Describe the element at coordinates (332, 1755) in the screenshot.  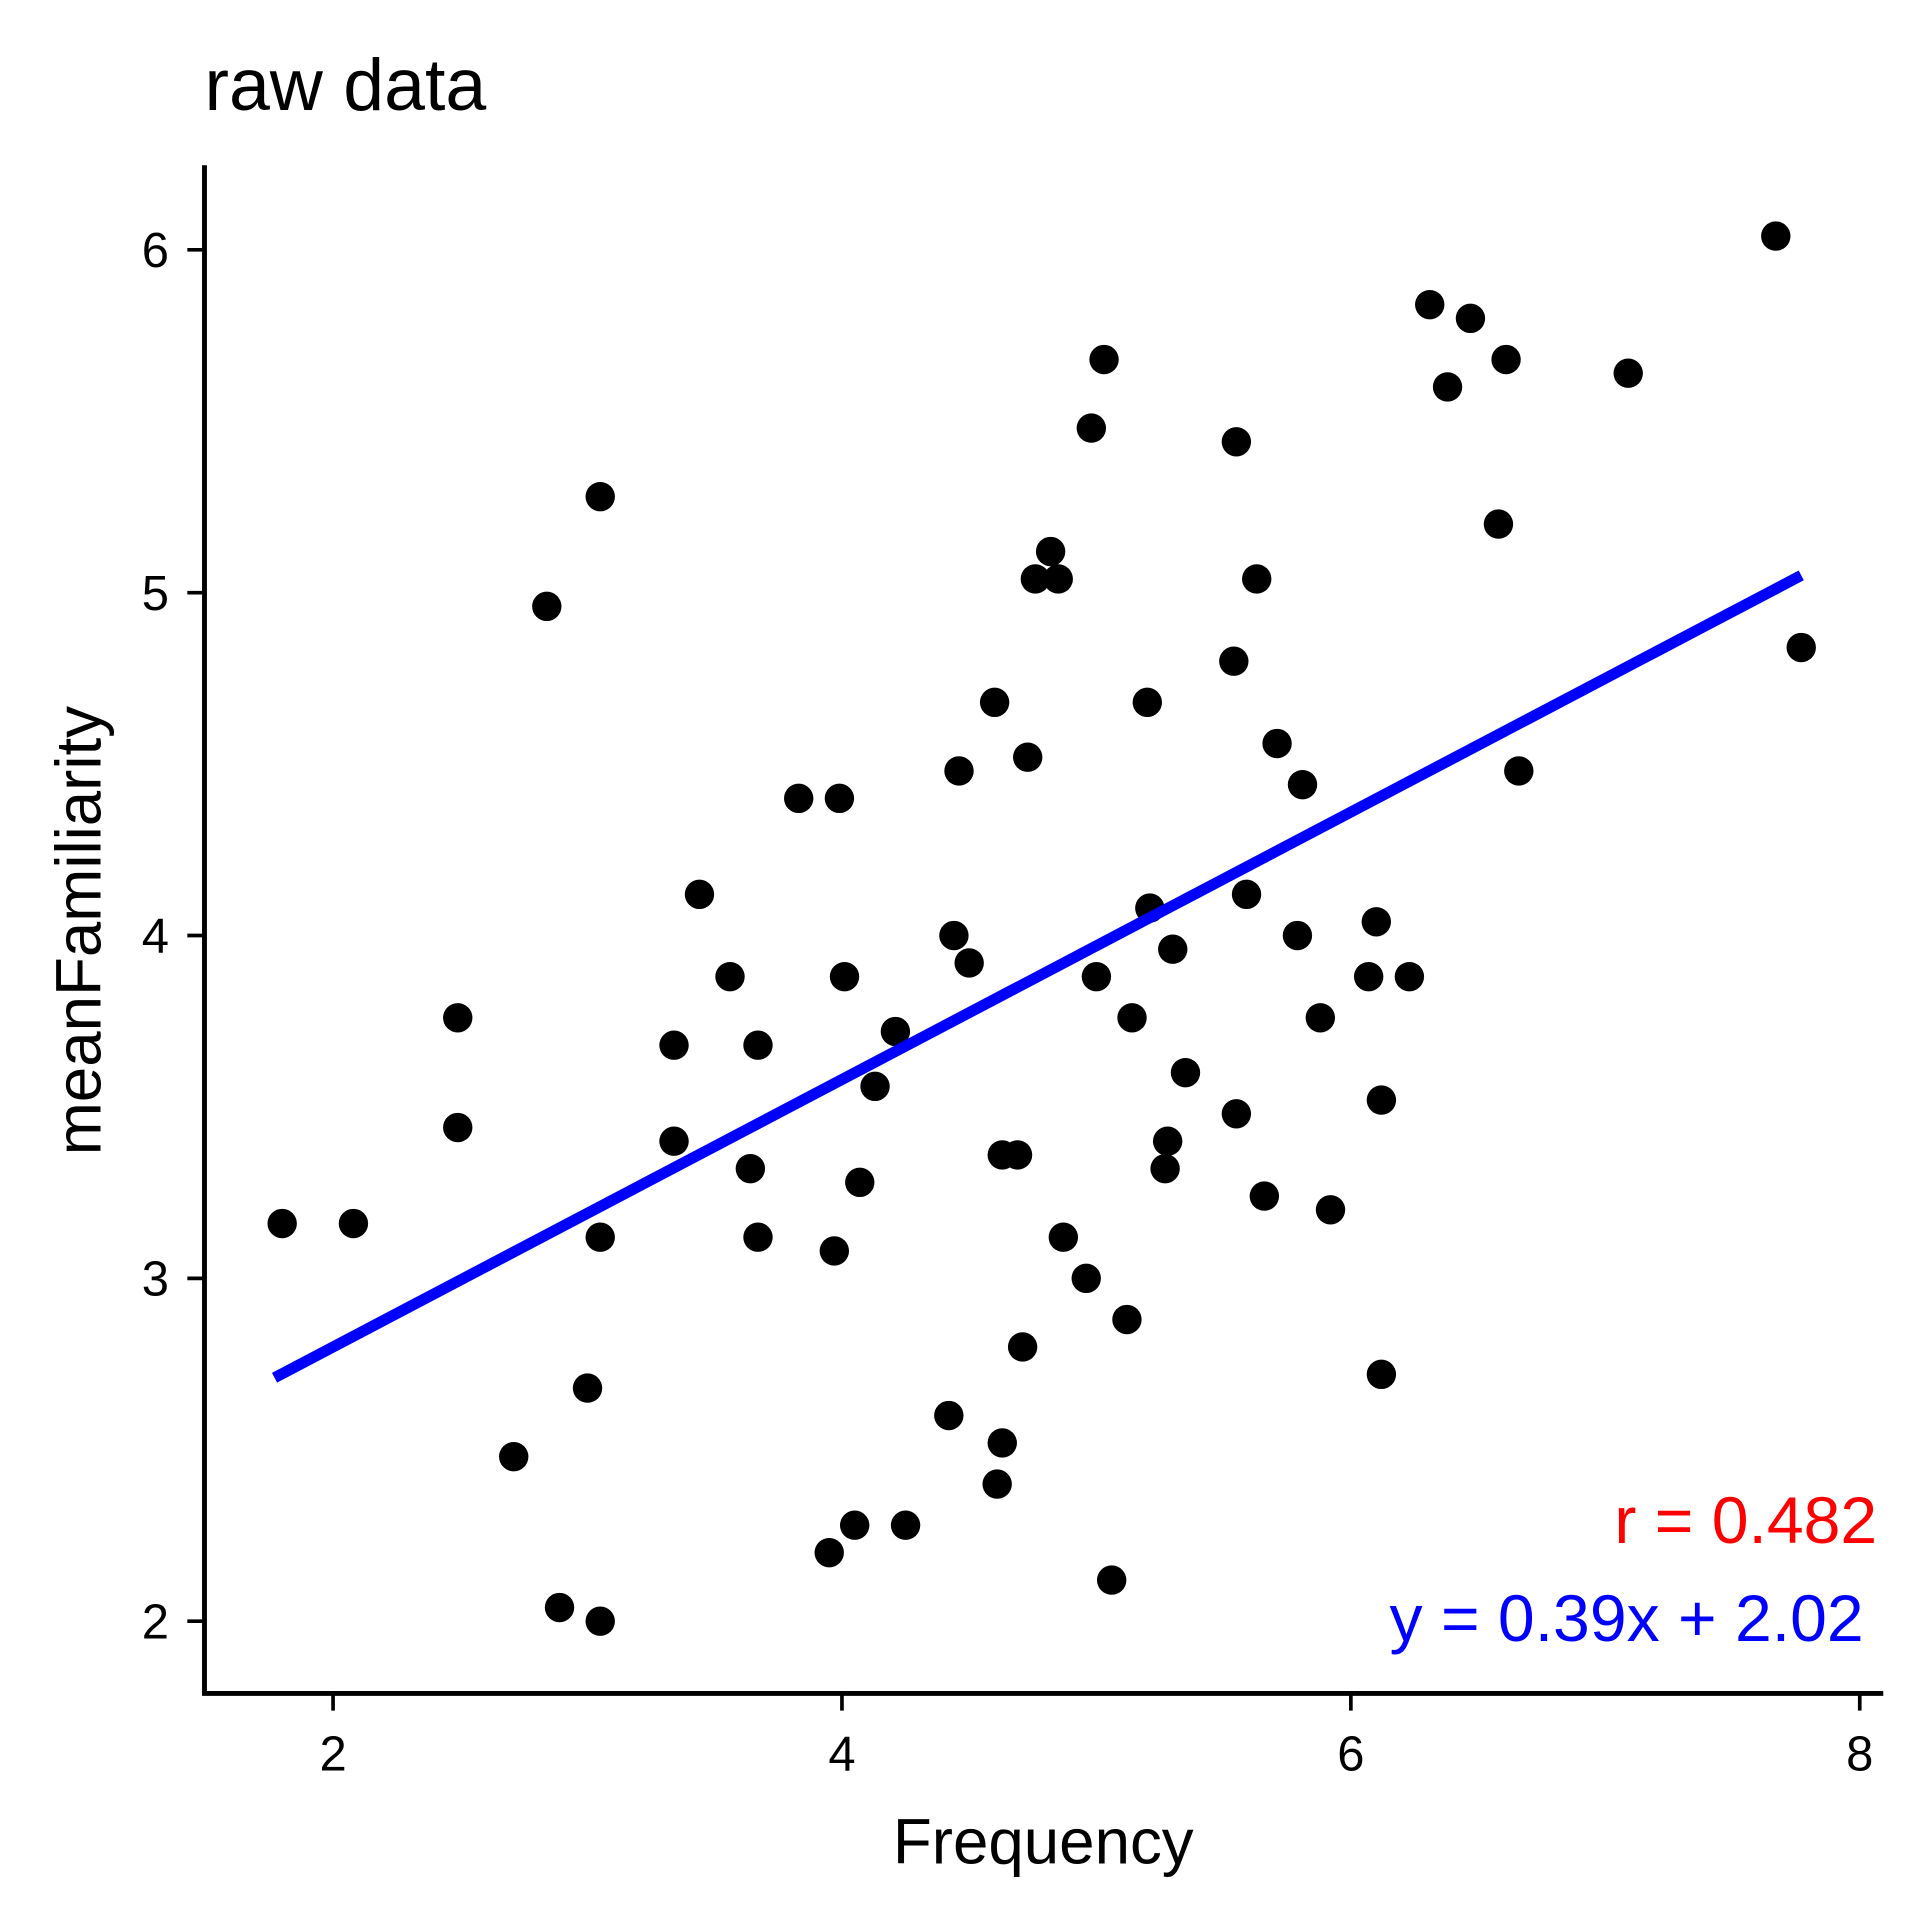
I see `x-tick-label: 2` at that location.